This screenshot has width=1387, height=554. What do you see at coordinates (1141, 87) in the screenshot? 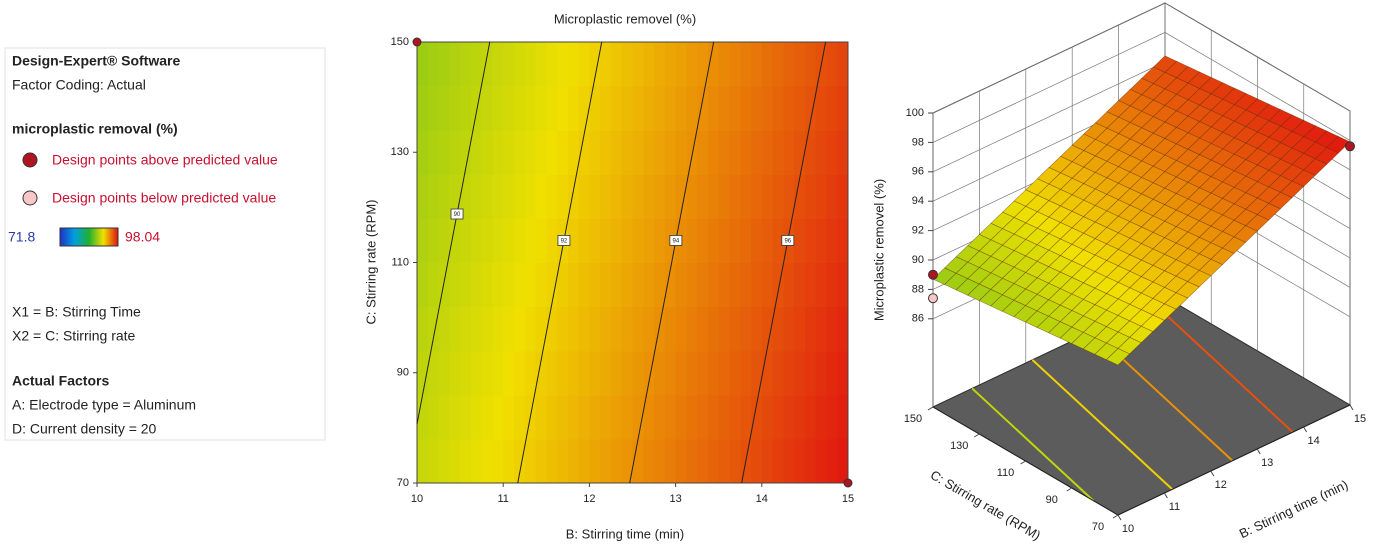
I see `wall-grid` at bounding box center [1141, 87].